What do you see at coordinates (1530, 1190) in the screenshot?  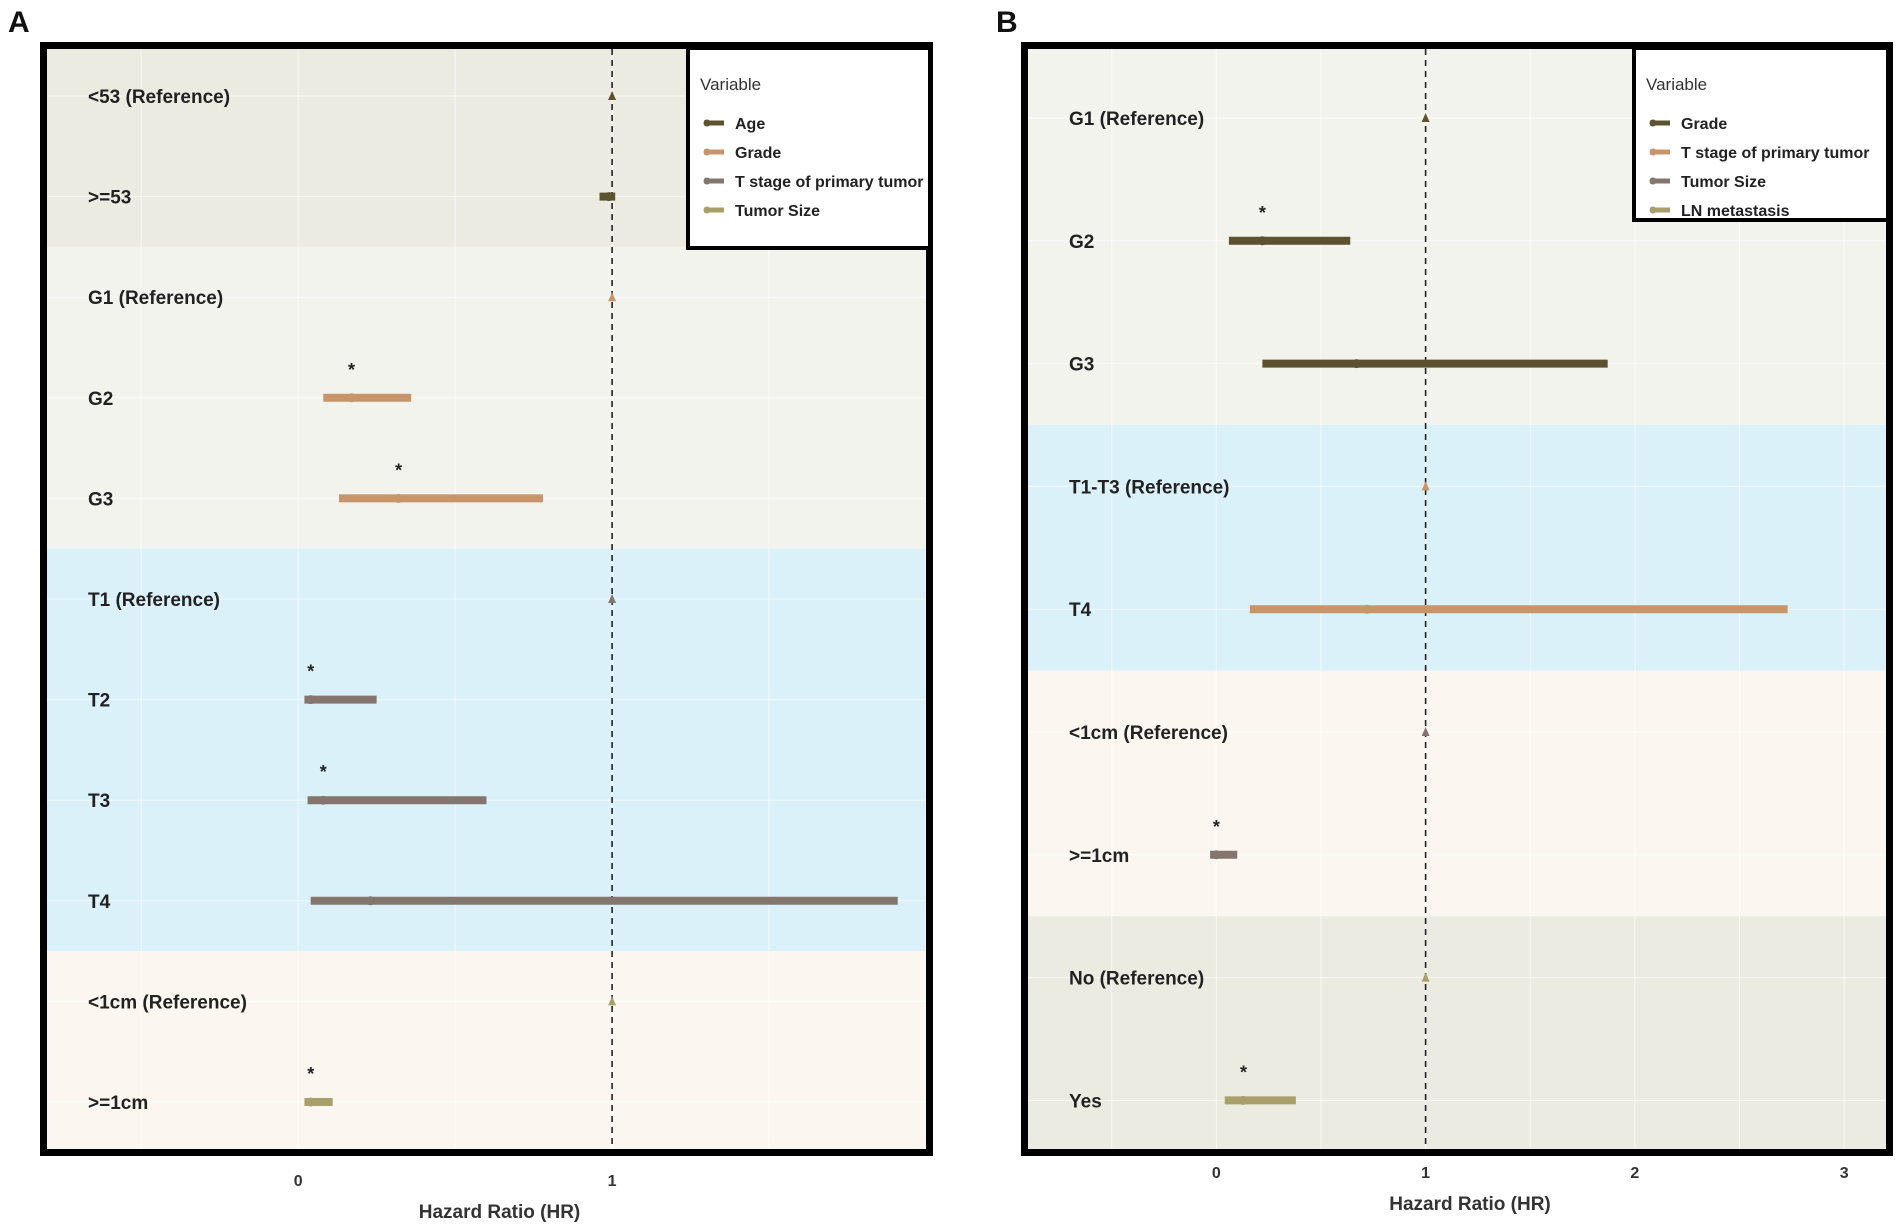 I see `x-axis: 0 1 2 3 Hazard Ratio (HR)` at bounding box center [1530, 1190].